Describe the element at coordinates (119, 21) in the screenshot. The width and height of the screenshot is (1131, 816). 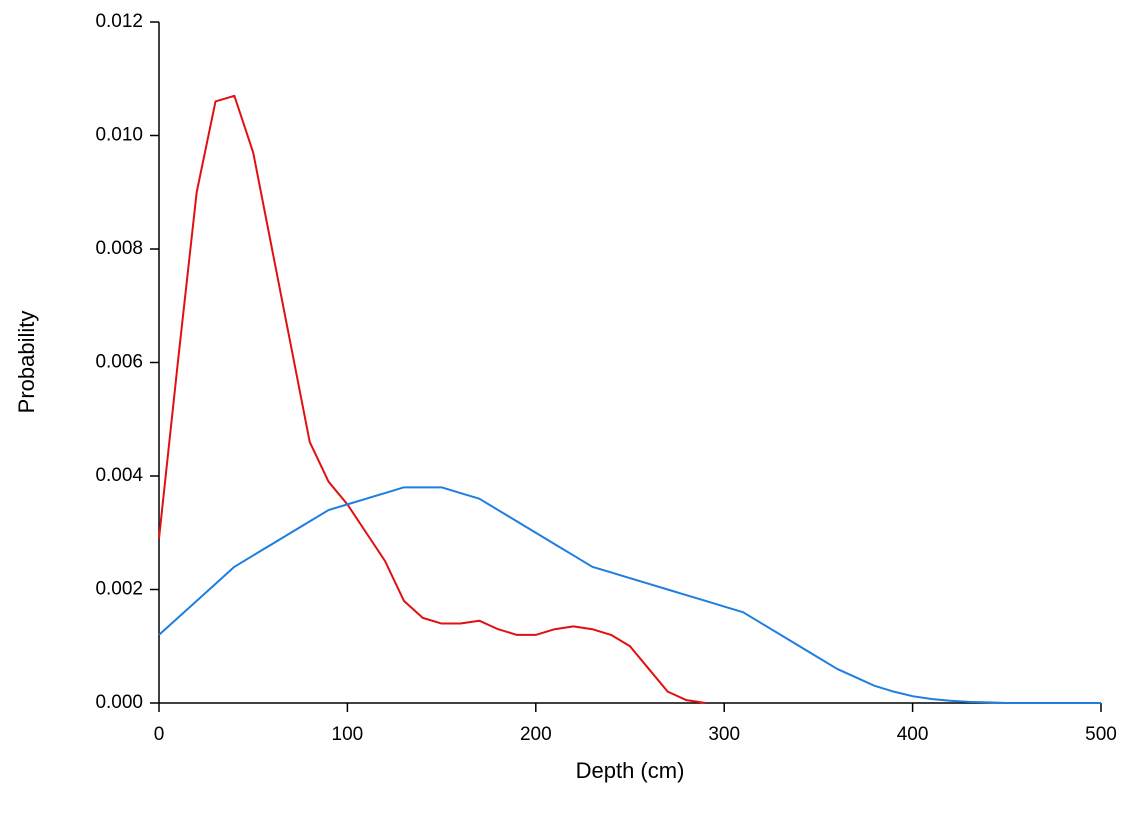
I see `y-tick-label: 0.012` at that location.